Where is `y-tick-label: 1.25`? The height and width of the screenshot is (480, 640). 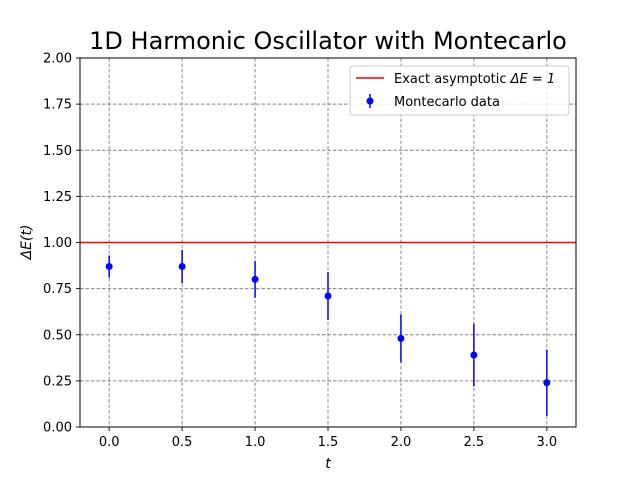
y-tick-label: 1.25 is located at coordinates (57, 197).